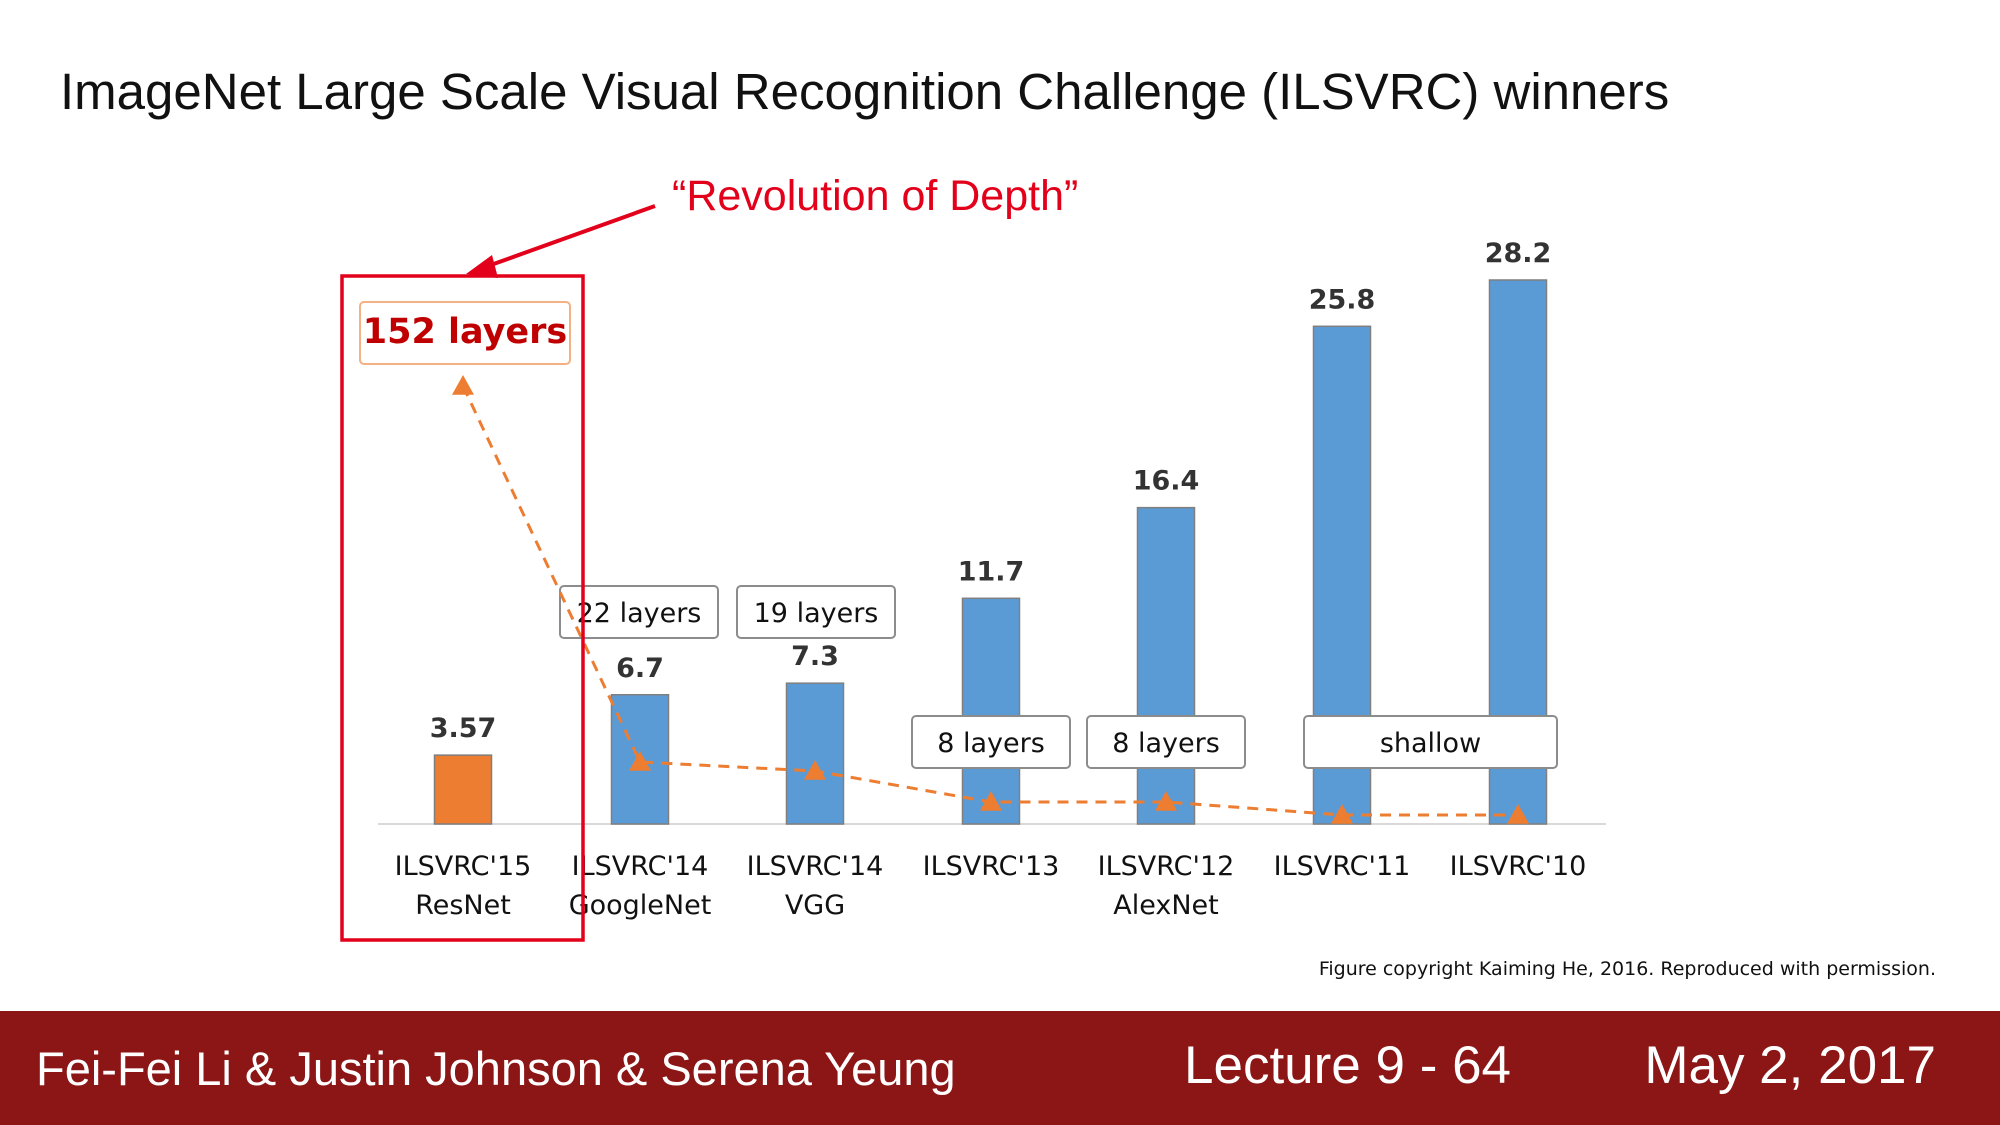 This screenshot has width=2000, height=1125. What do you see at coordinates (463, 728) in the screenshot?
I see `bar-value-label: 3.57` at bounding box center [463, 728].